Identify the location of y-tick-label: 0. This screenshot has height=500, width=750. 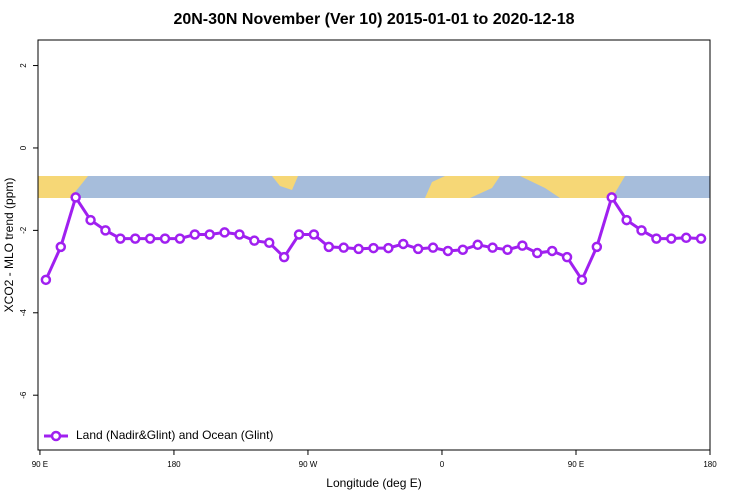
(23, 147).